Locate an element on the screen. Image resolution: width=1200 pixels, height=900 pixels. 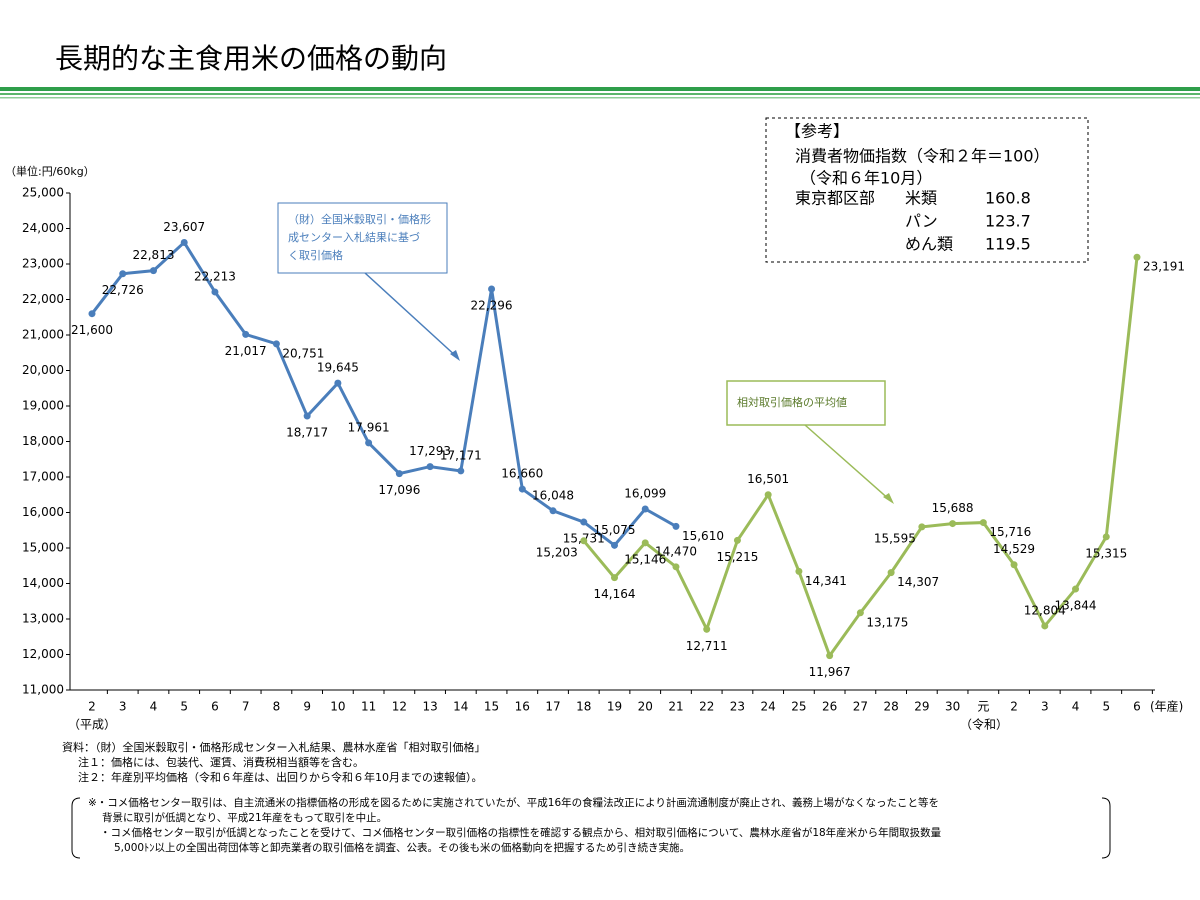
data-label: 23,191 is located at coordinates (1164, 267).